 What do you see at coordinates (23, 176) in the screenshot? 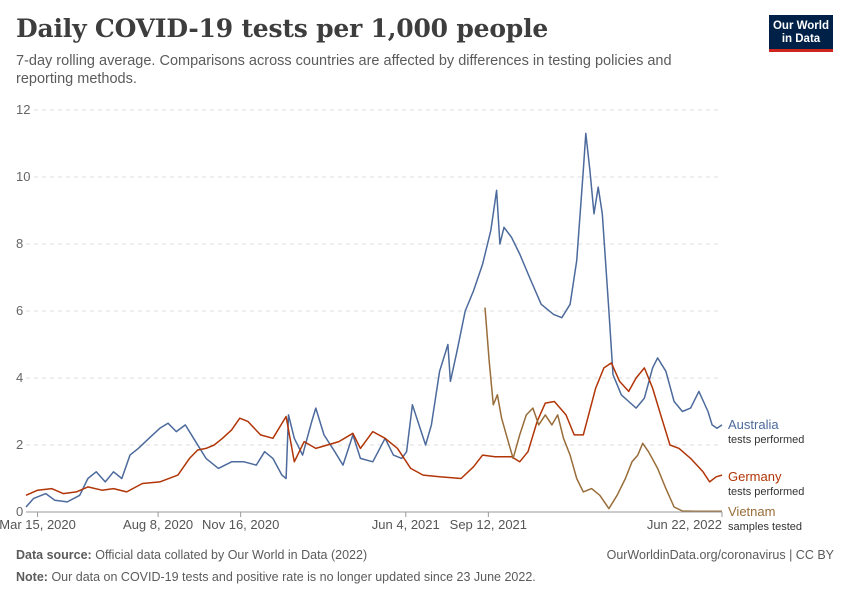
I see `y-tick-label: 10` at bounding box center [23, 176].